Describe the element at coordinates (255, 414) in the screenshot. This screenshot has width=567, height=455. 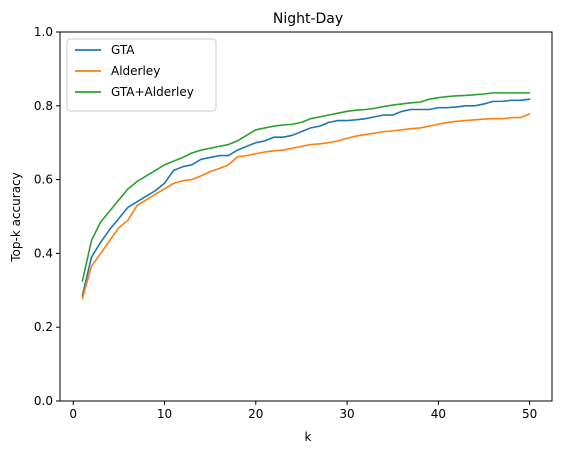
I see `x-tick-label: 20` at that location.